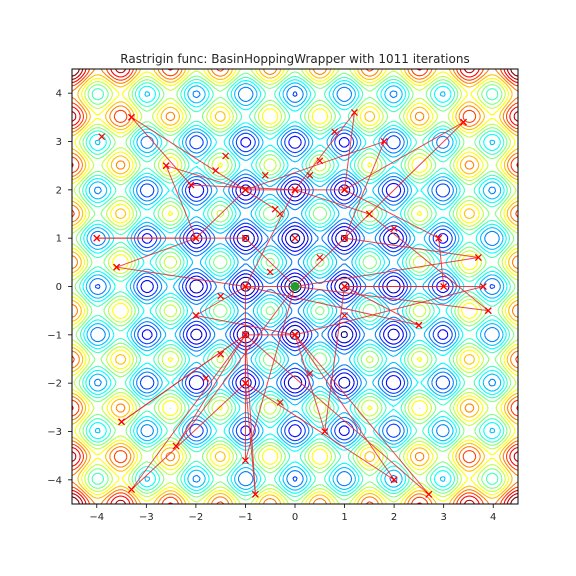 The height and width of the screenshot is (576, 576). What do you see at coordinates (443, 517) in the screenshot?
I see `x-tick-label: 3` at bounding box center [443, 517].